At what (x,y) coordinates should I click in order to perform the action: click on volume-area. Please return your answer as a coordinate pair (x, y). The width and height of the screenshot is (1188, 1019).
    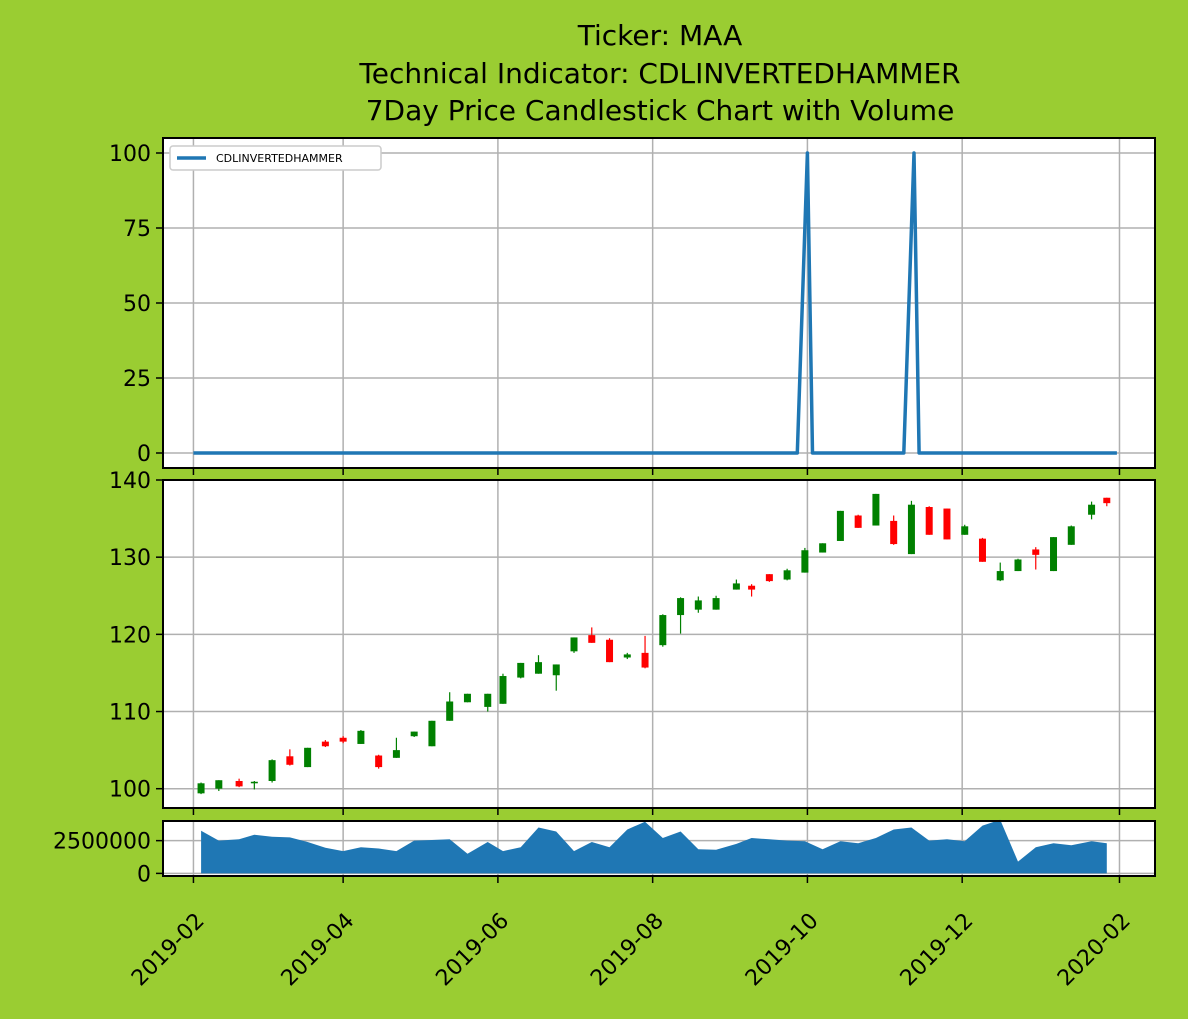
    Looking at the image, I should click on (654, 846).